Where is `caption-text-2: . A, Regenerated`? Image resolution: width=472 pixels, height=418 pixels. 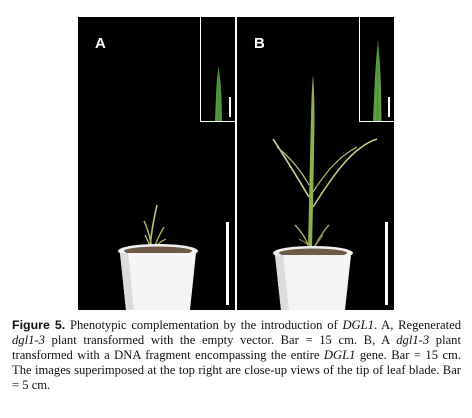
caption-text-2: . A, Regenerated is located at coordinates (417, 325).